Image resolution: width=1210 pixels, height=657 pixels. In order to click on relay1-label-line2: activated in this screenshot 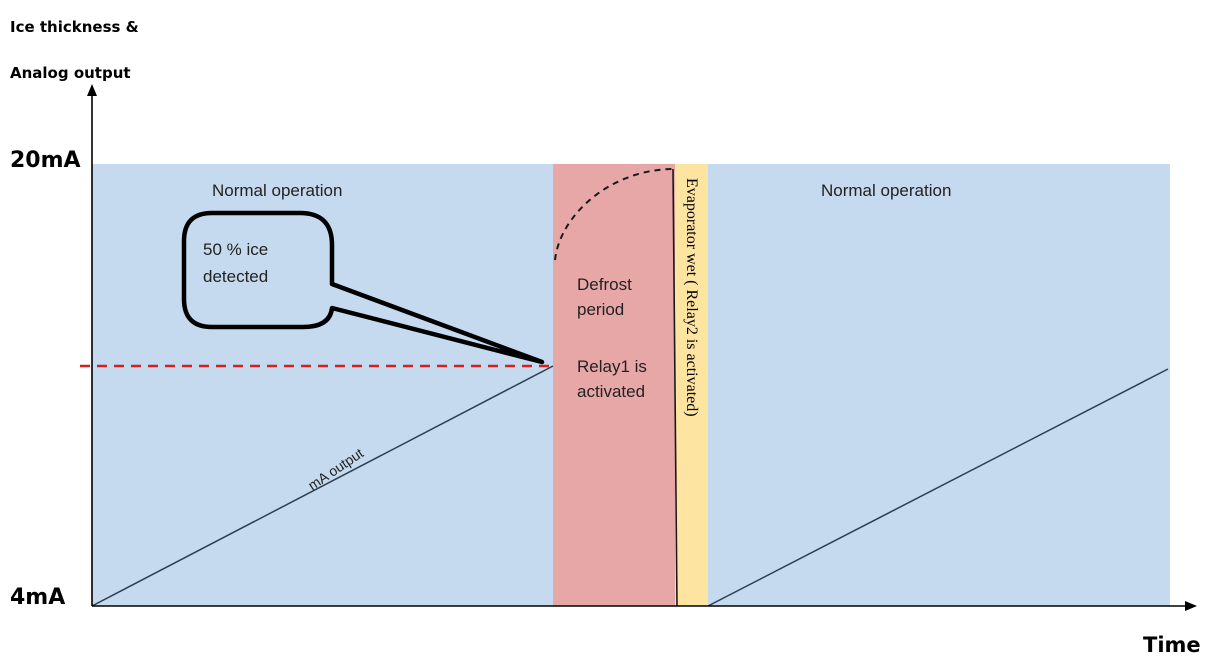, I will do `click(611, 391)`.